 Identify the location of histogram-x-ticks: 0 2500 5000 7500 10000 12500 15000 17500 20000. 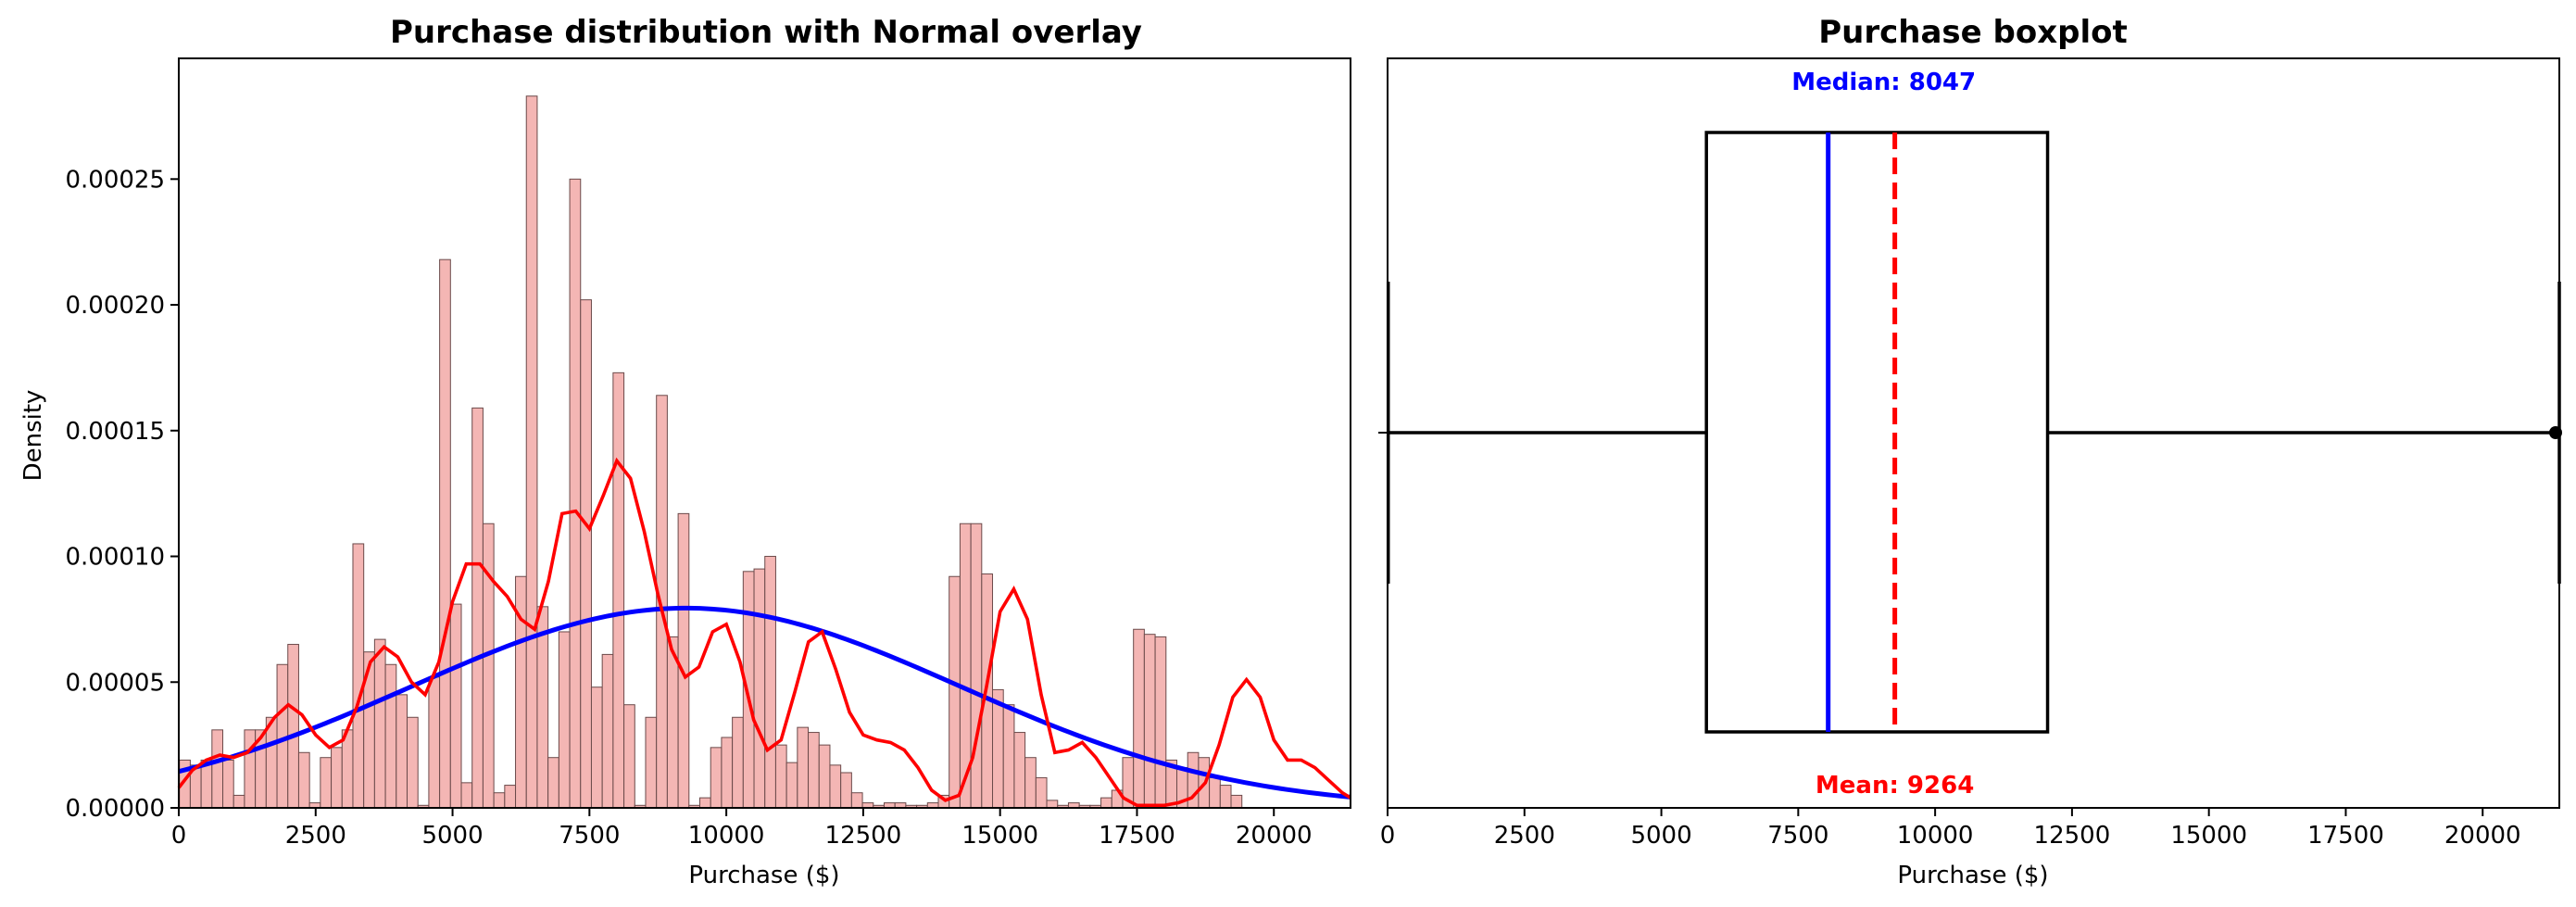
(742, 829).